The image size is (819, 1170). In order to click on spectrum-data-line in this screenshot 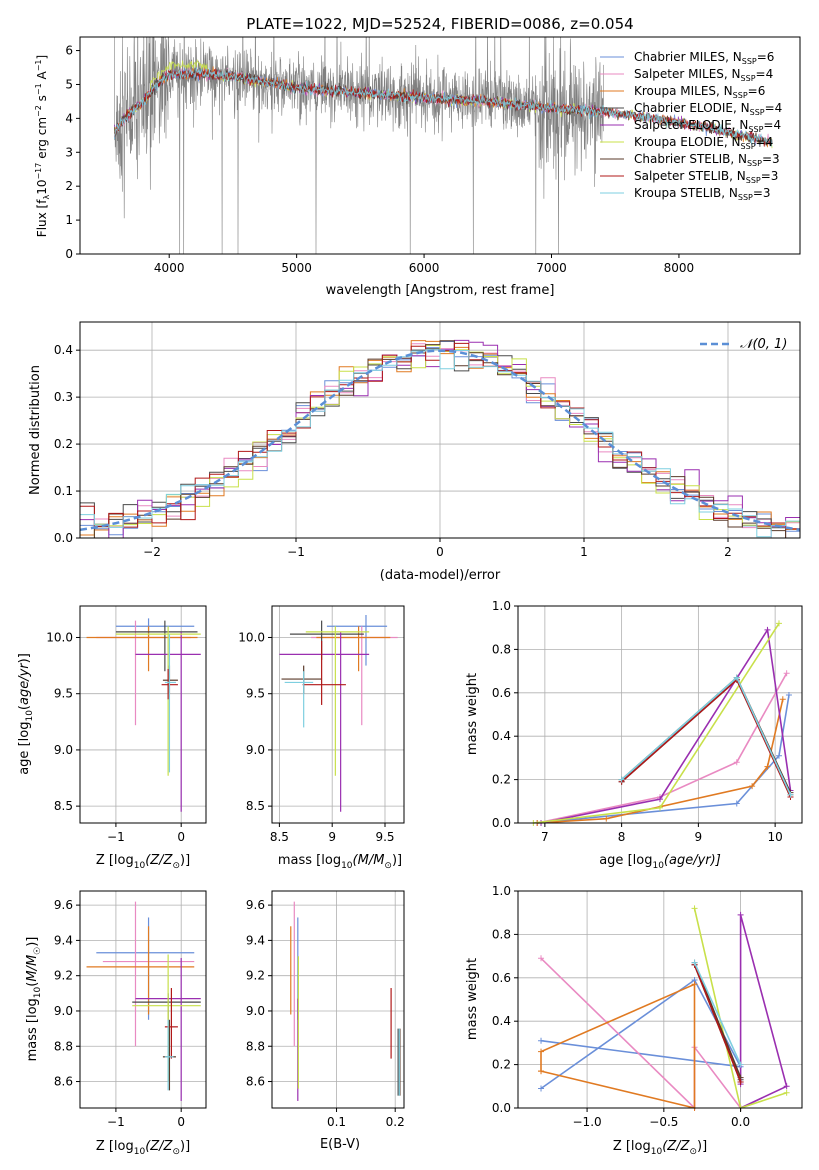, I will do `click(359, 145)`.